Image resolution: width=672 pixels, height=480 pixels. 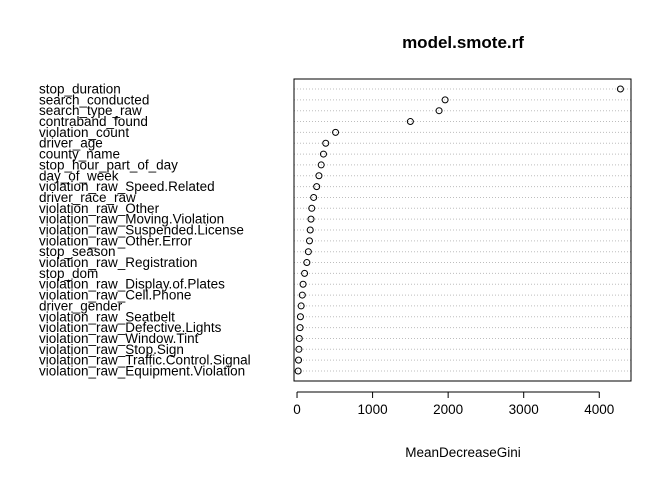 I want to click on variable-label: violation_raw_Moving.Violation, so click(x=131, y=219).